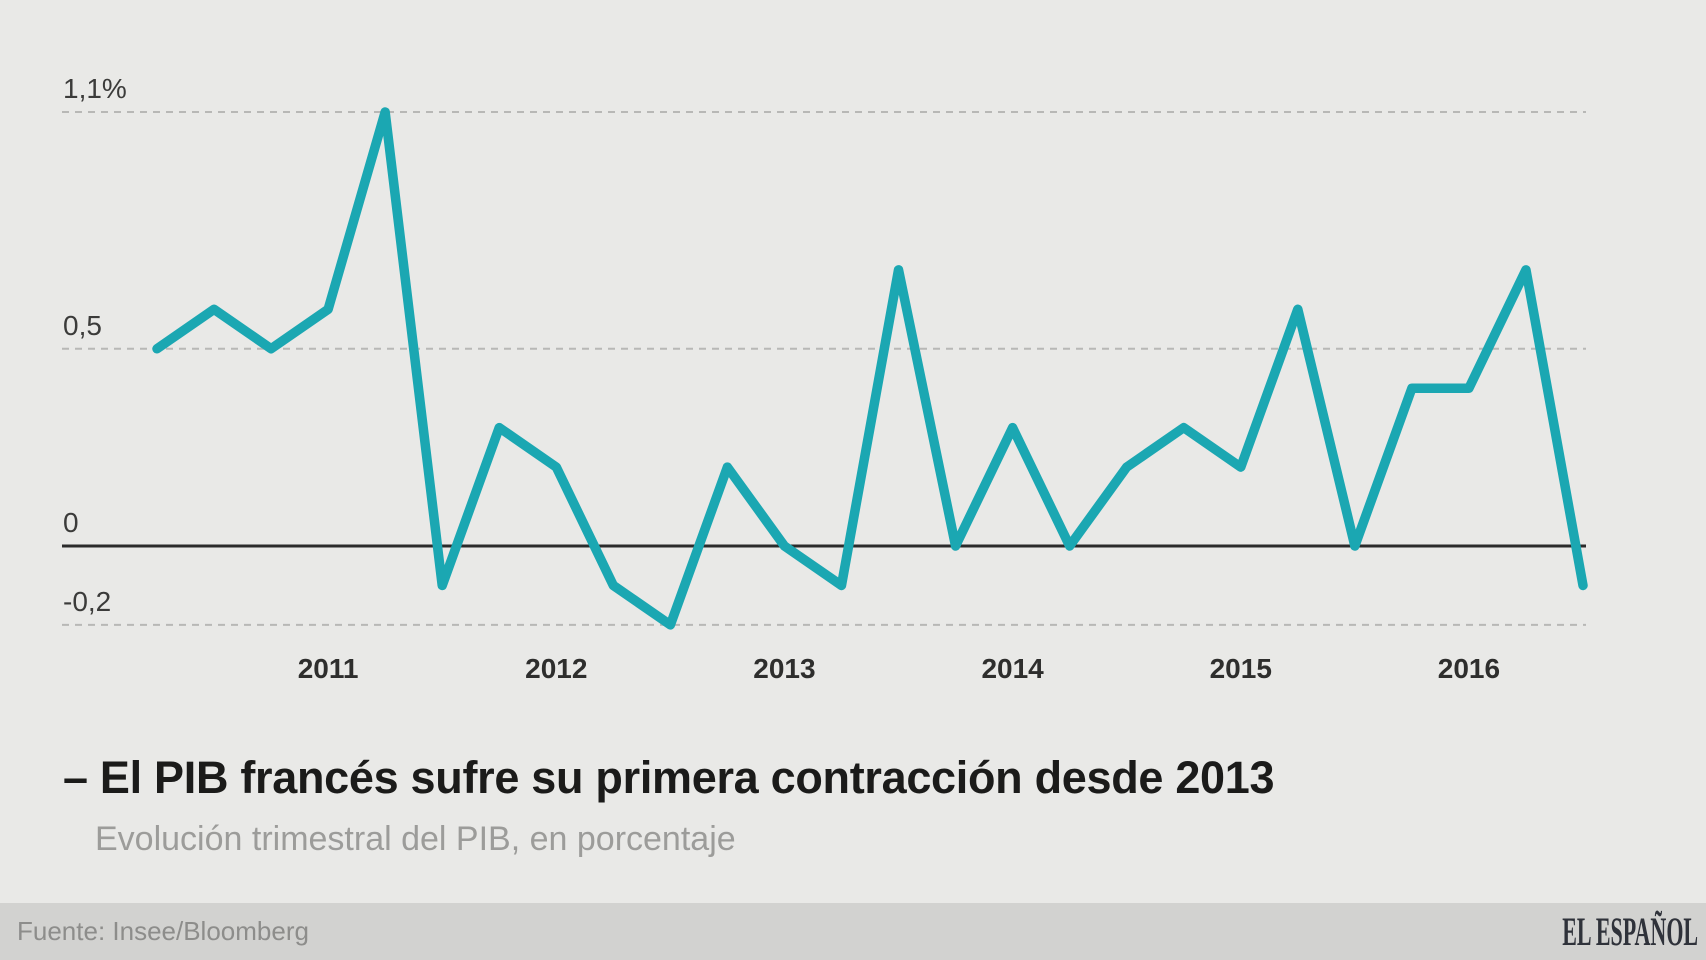 The width and height of the screenshot is (1706, 960). Describe the element at coordinates (1469, 668) in the screenshot. I see `x-year-label: 2016` at that location.